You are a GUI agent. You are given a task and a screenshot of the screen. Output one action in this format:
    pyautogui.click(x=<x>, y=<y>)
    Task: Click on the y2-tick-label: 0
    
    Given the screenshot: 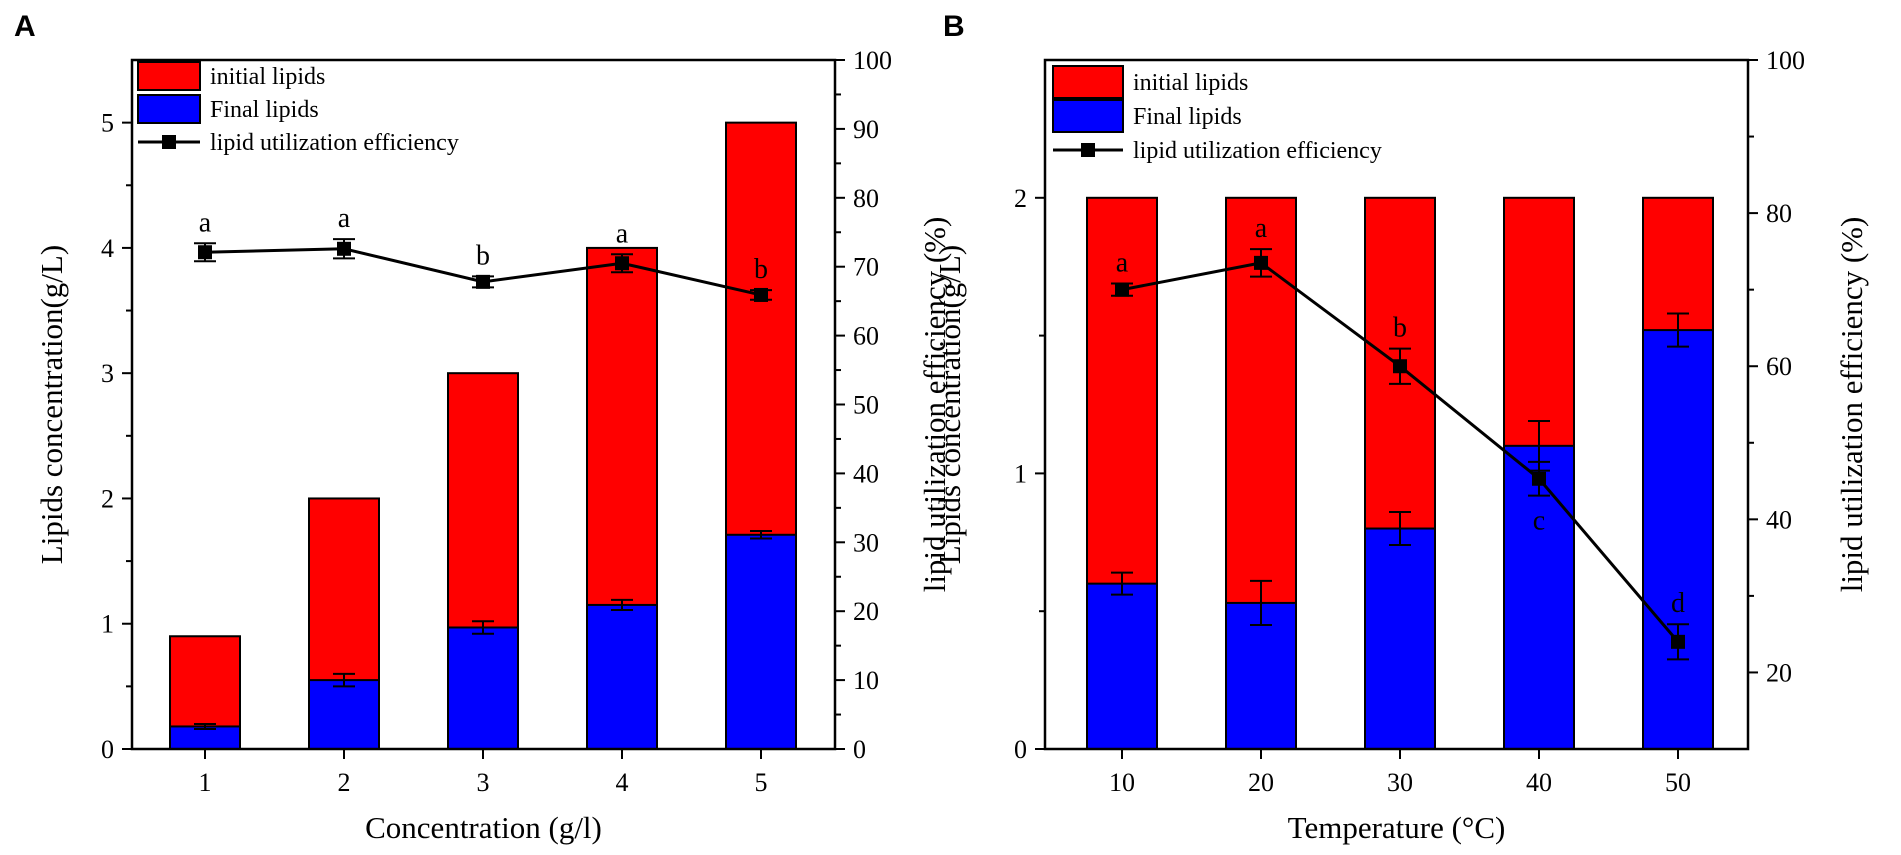 What is the action you would take?
    pyautogui.click(x=859, y=749)
    